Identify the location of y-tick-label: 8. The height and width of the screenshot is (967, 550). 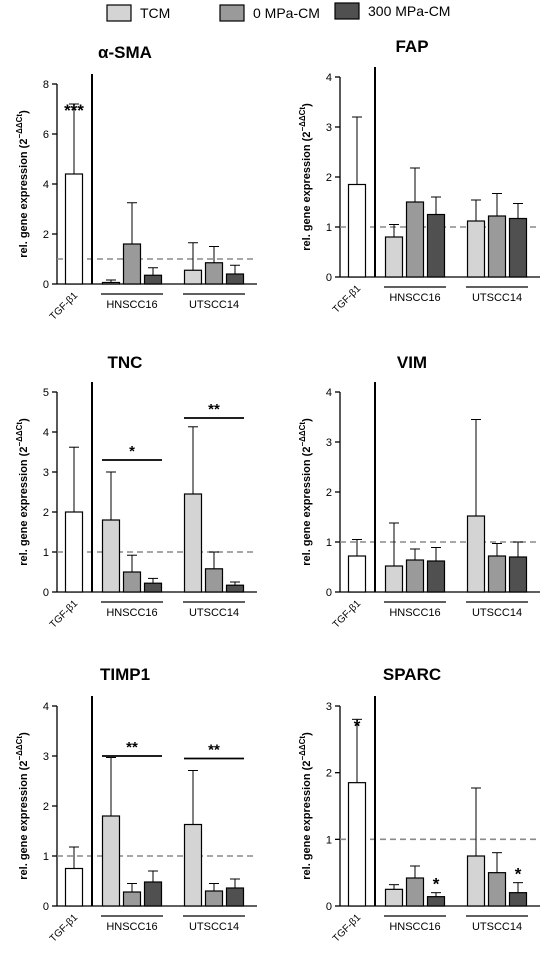
(46, 85).